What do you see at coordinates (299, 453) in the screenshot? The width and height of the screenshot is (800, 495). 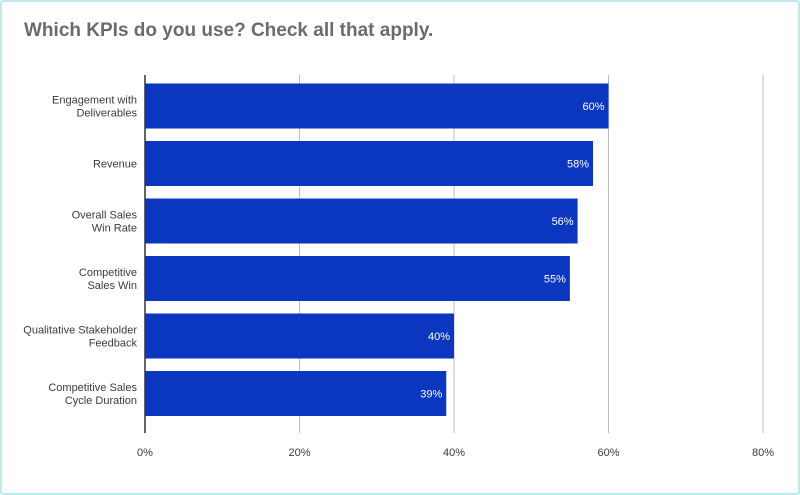 I see `x-tick-label-20: 20%` at bounding box center [299, 453].